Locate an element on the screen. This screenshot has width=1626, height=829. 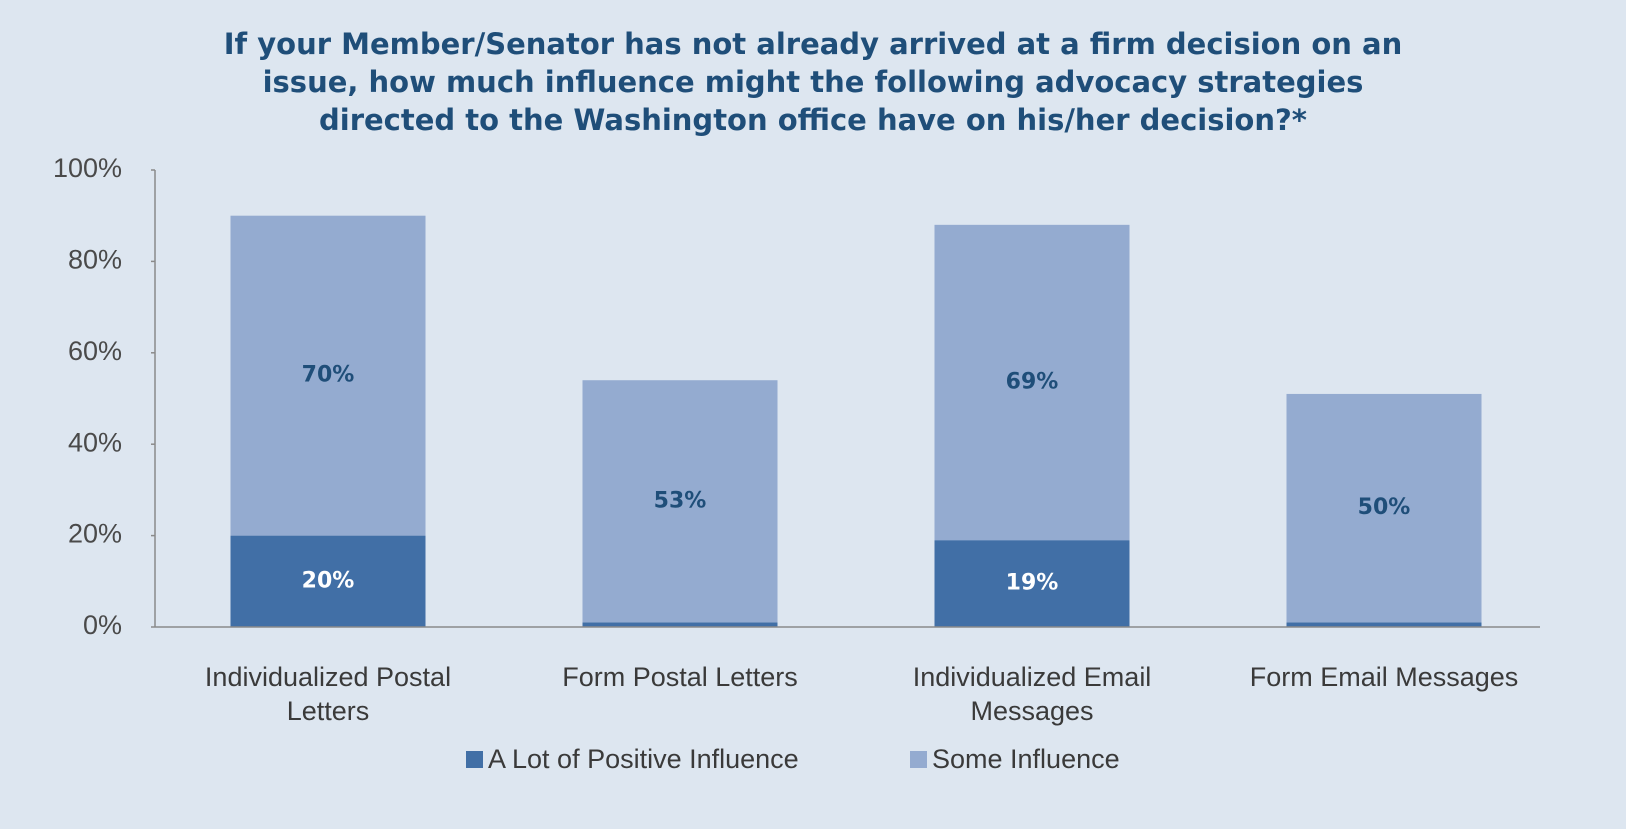
data-label: 69% is located at coordinates (1032, 382).